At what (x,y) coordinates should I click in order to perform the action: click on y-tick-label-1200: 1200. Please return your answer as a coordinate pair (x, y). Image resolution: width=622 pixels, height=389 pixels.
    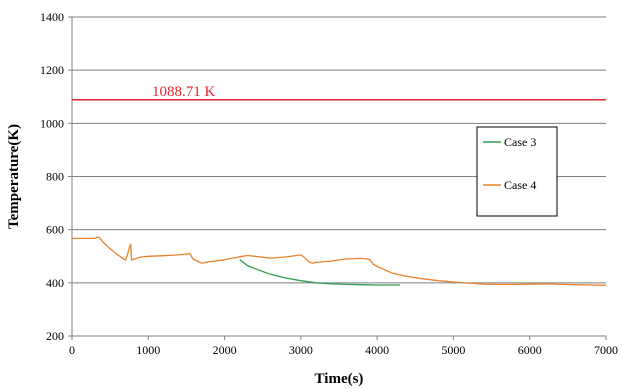
    Looking at the image, I should click on (52, 70).